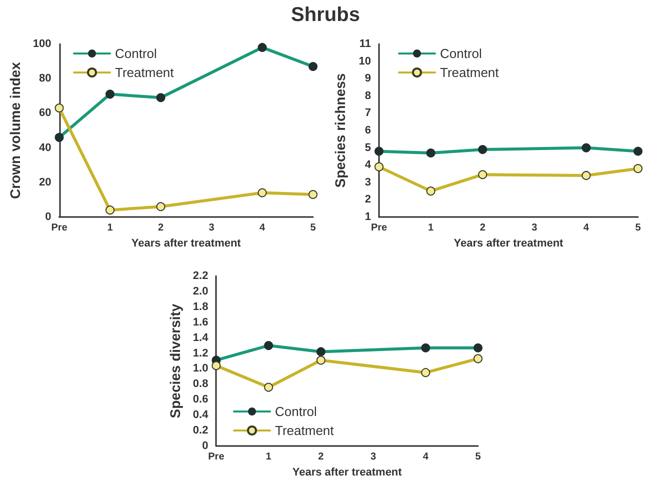 The height and width of the screenshot is (485, 651). What do you see at coordinates (200, 384) in the screenshot?
I see `y-tick-label: 0.8` at bounding box center [200, 384].